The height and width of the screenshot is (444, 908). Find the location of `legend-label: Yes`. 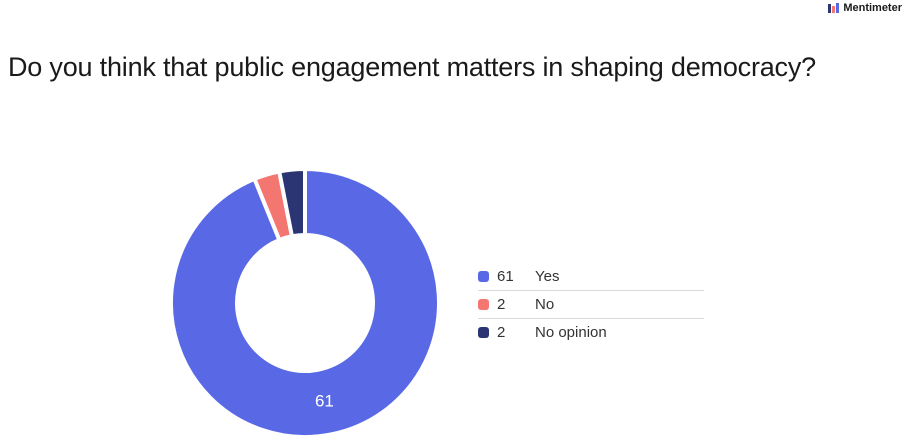

legend-label: Yes is located at coordinates (547, 276).